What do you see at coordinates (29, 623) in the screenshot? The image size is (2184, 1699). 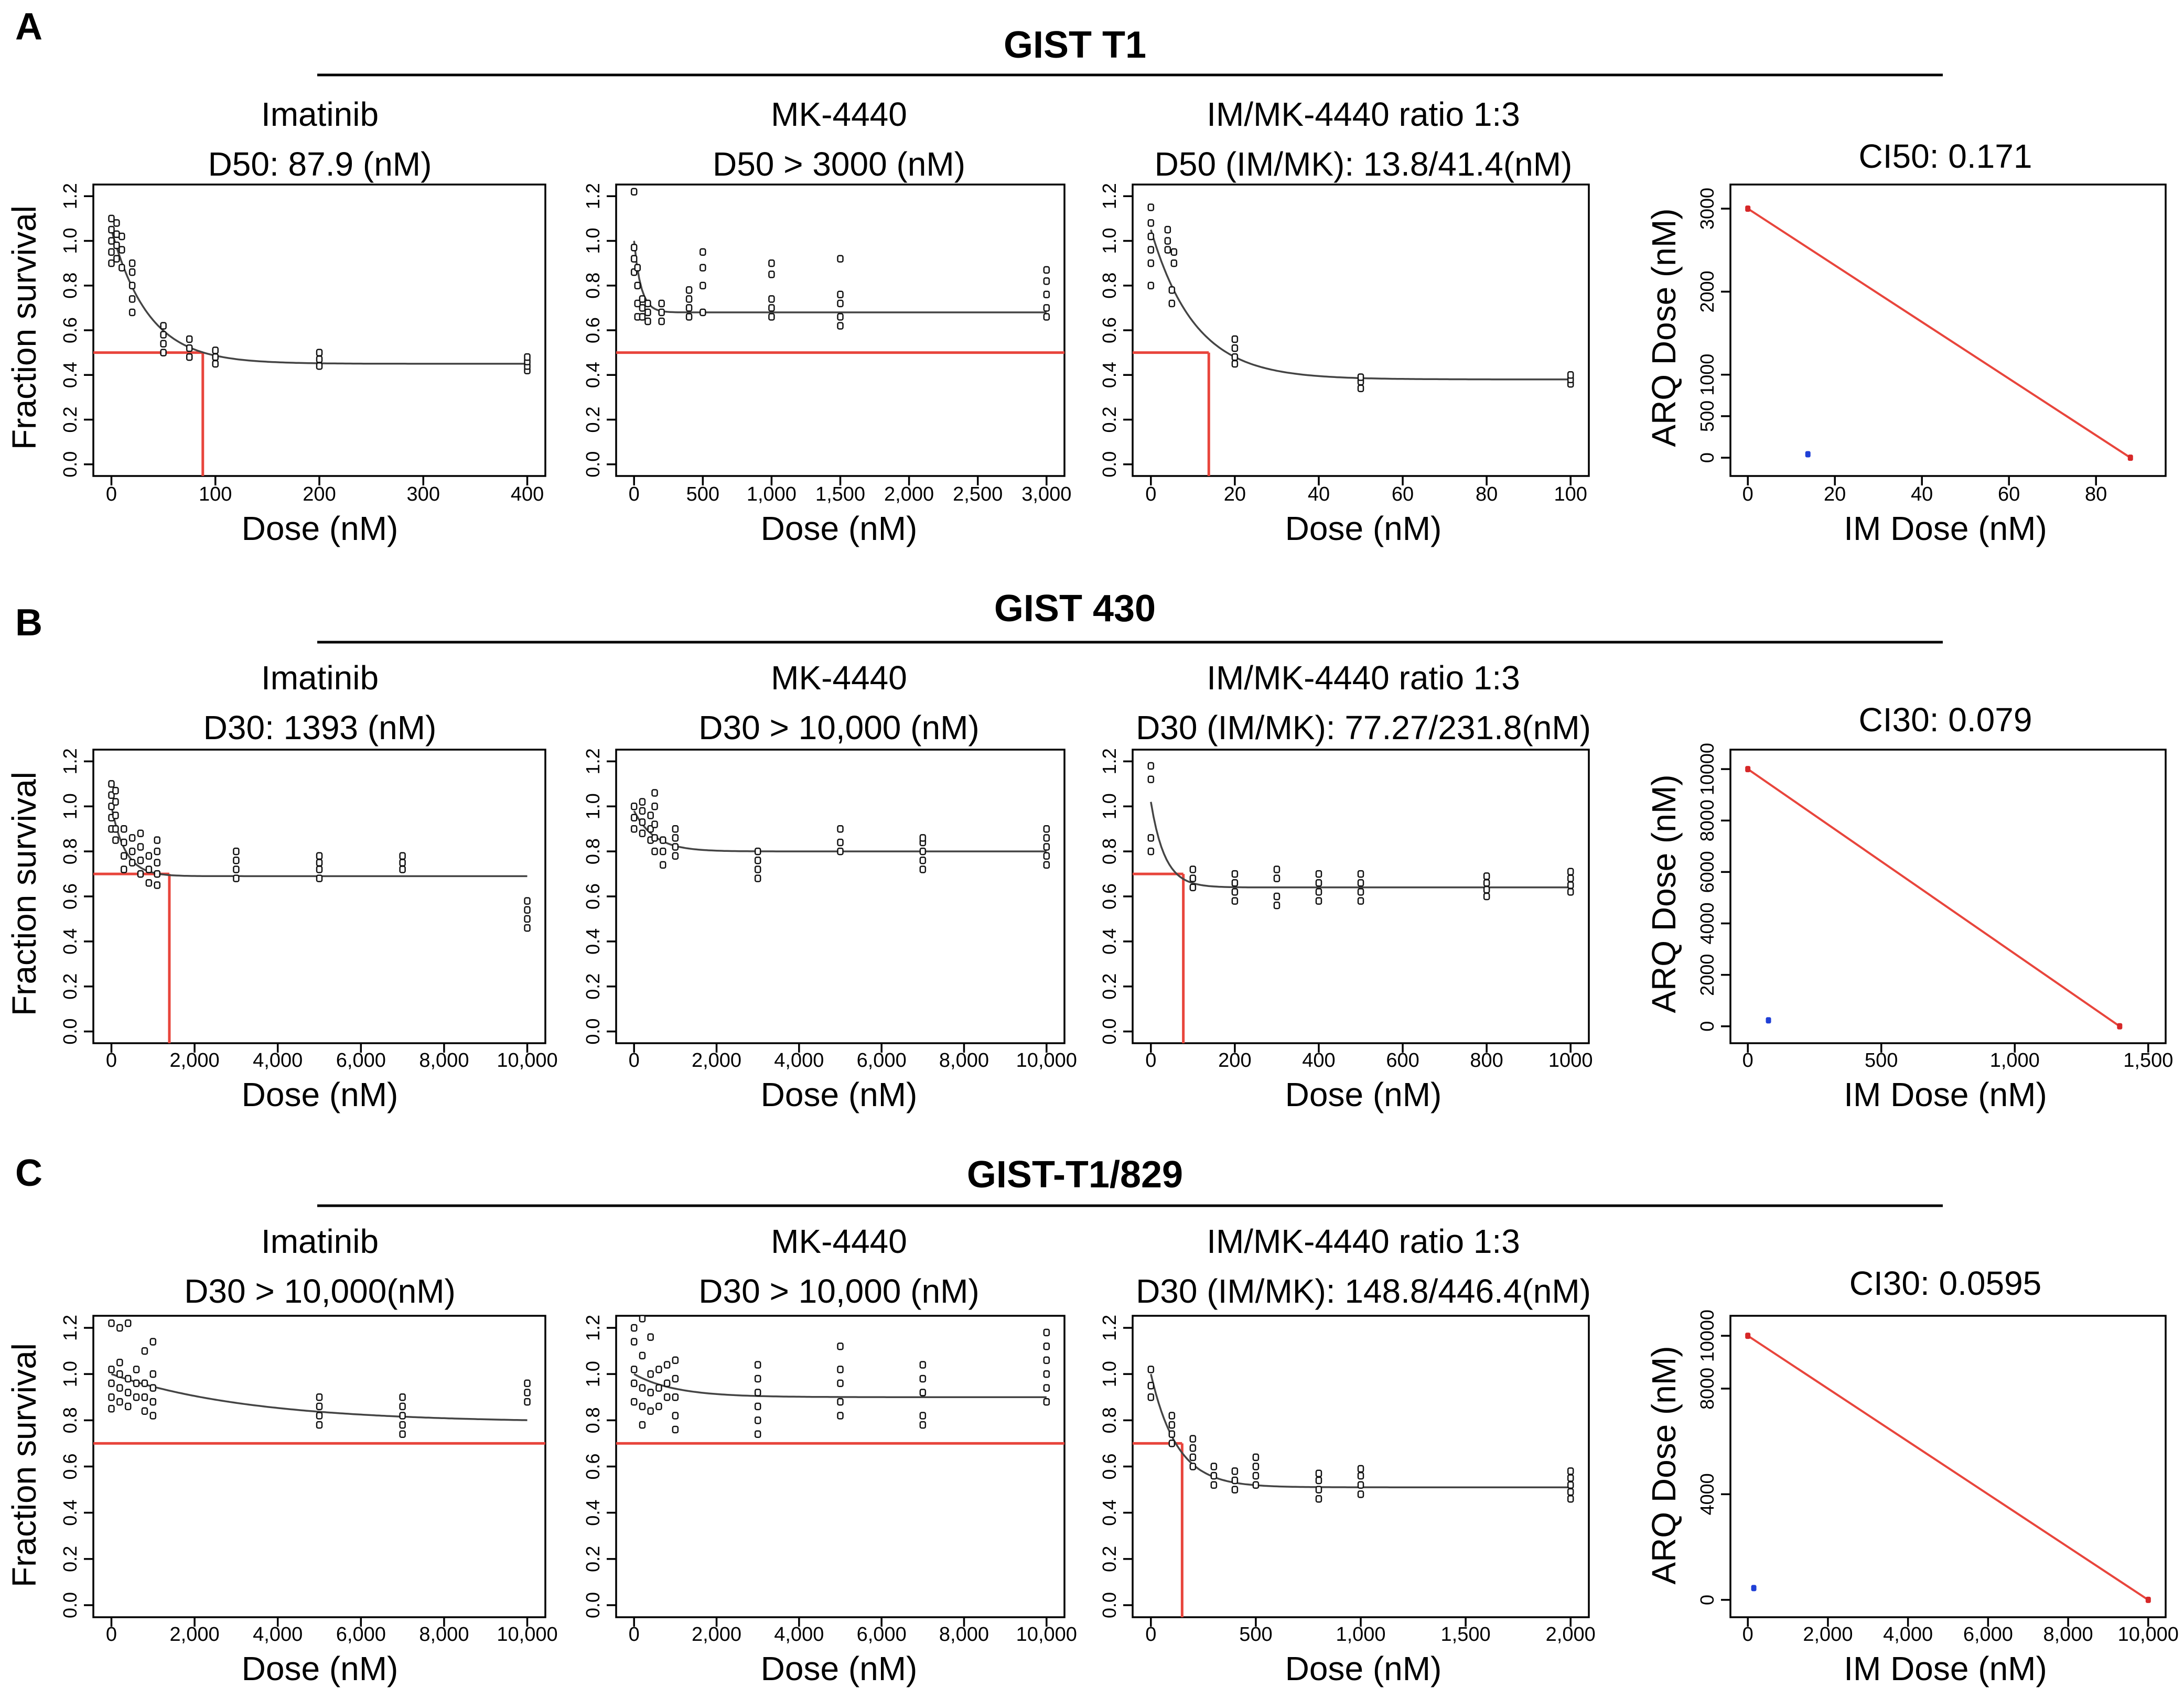 I see `panel-letter-b: B` at bounding box center [29, 623].